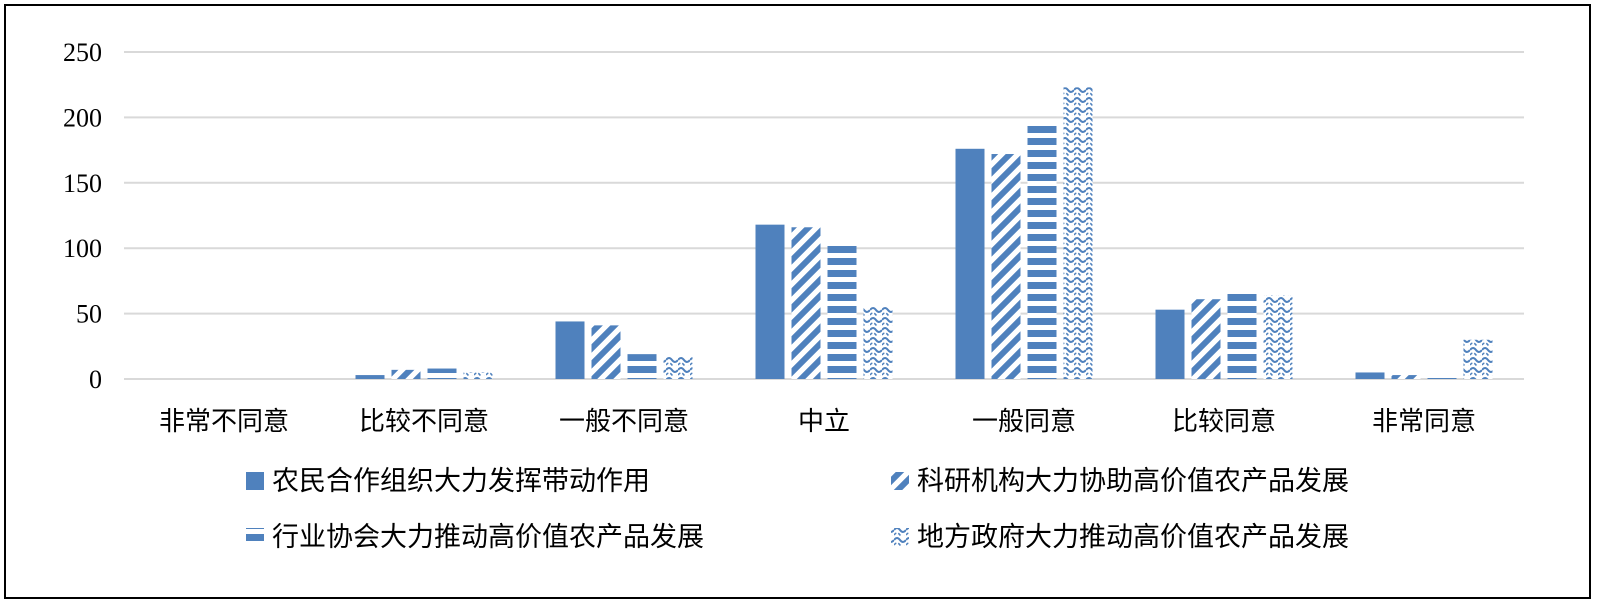 The height and width of the screenshot is (609, 1599). Describe the element at coordinates (82, 183) in the screenshot. I see `y-tick-label: 150` at that location.